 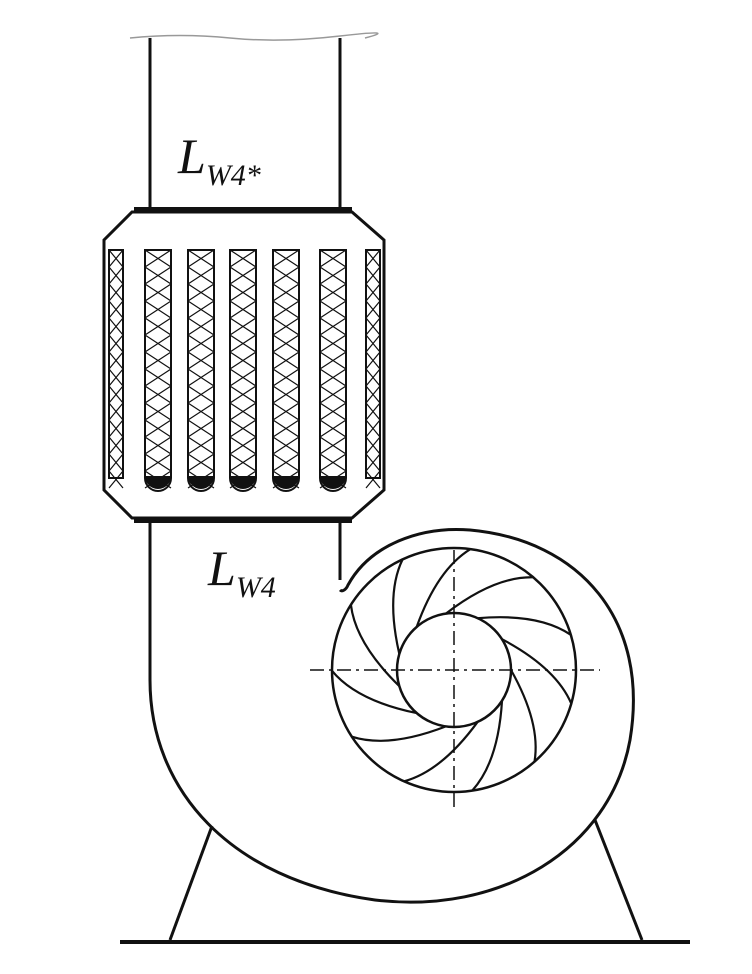 I want to click on silencer, so click(x=244, y=365).